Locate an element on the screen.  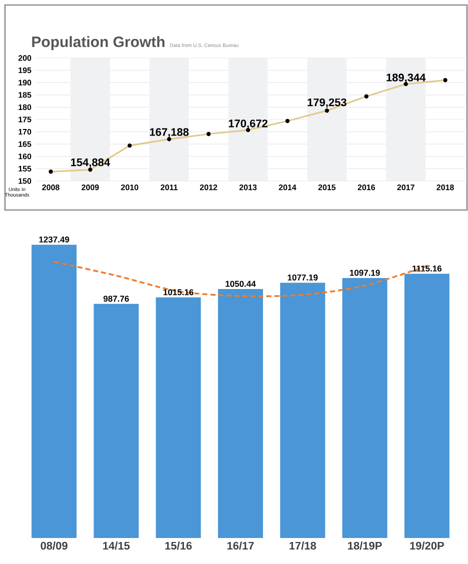
y-tick-label: 165 is located at coordinates (25, 144).